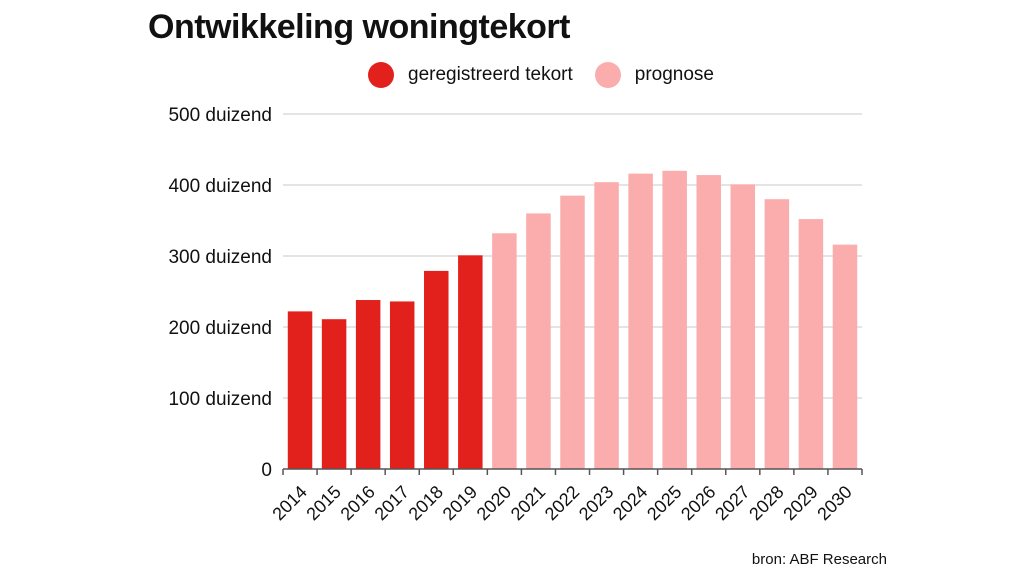 This screenshot has width=1024, height=576. Describe the element at coordinates (392, 503) in the screenshot. I see `x-tick-label: 2017` at that location.